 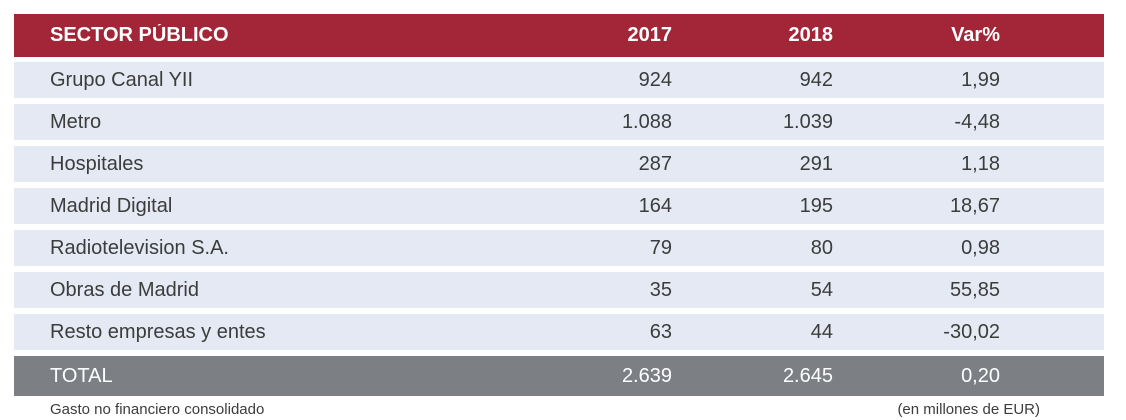 What do you see at coordinates (650, 35) in the screenshot?
I see `column-header-2017: 2017` at bounding box center [650, 35].